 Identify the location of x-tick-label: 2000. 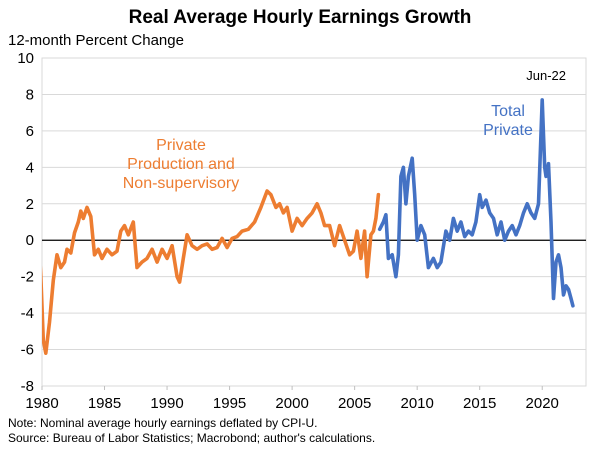
(291, 403).